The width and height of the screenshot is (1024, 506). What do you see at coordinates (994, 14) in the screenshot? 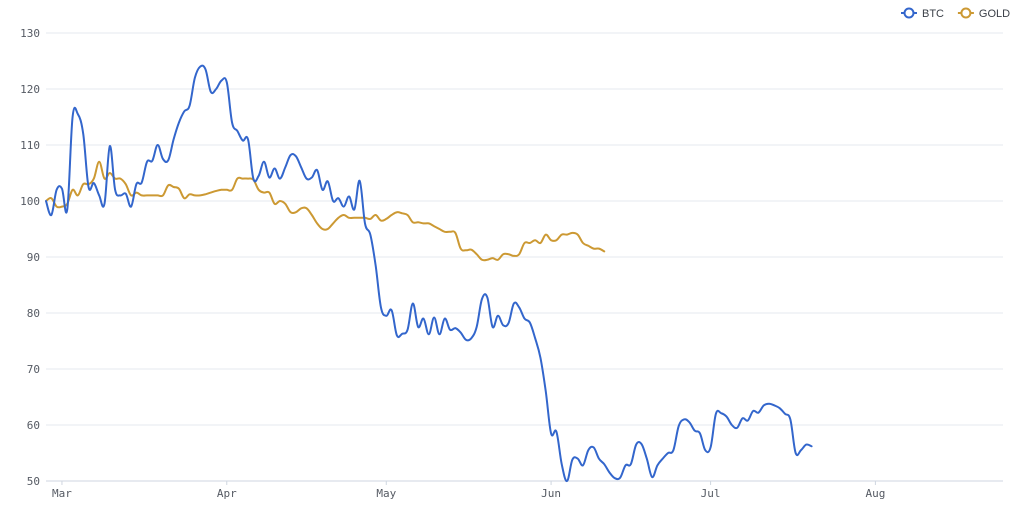
I see `legend-label: GOLD` at bounding box center [994, 14].